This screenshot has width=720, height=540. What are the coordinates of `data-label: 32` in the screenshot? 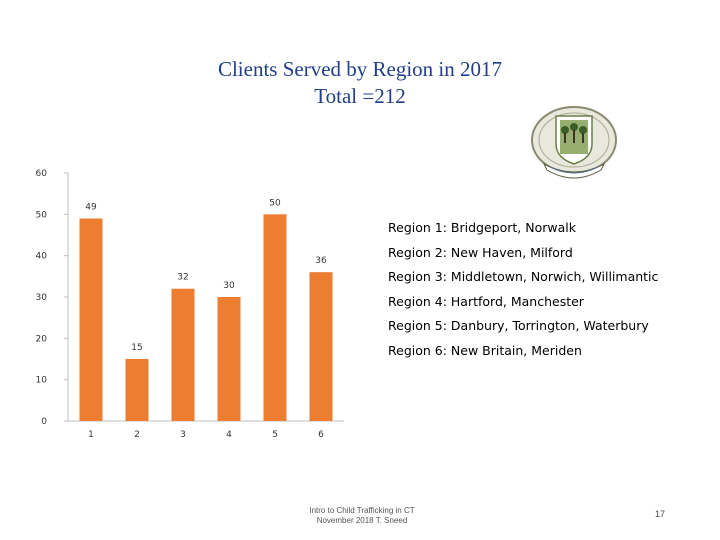 It's located at (182, 278).